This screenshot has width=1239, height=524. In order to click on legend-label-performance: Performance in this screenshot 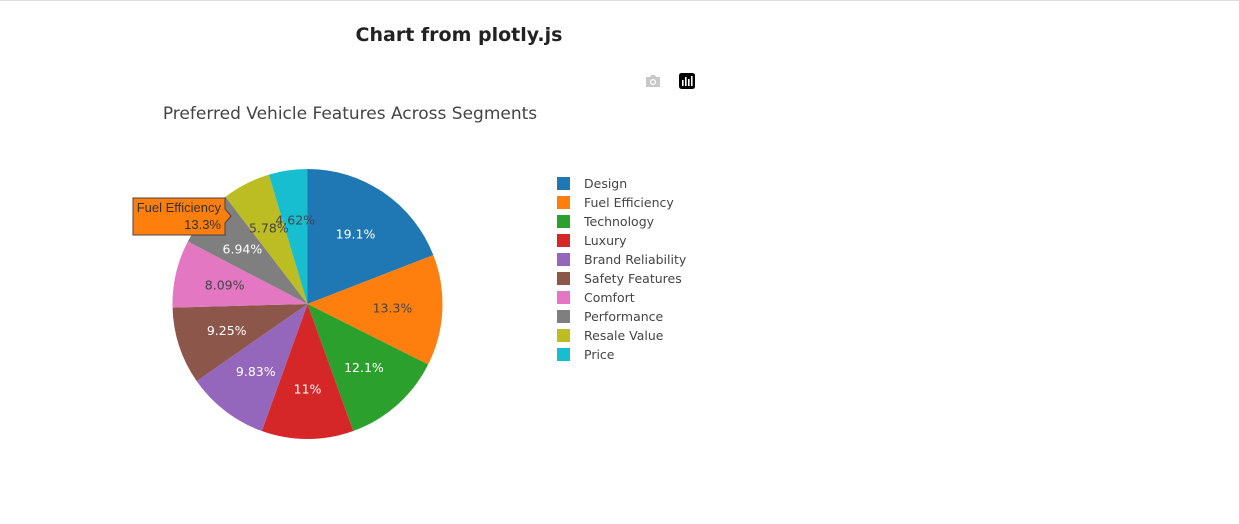, I will do `click(624, 316)`.